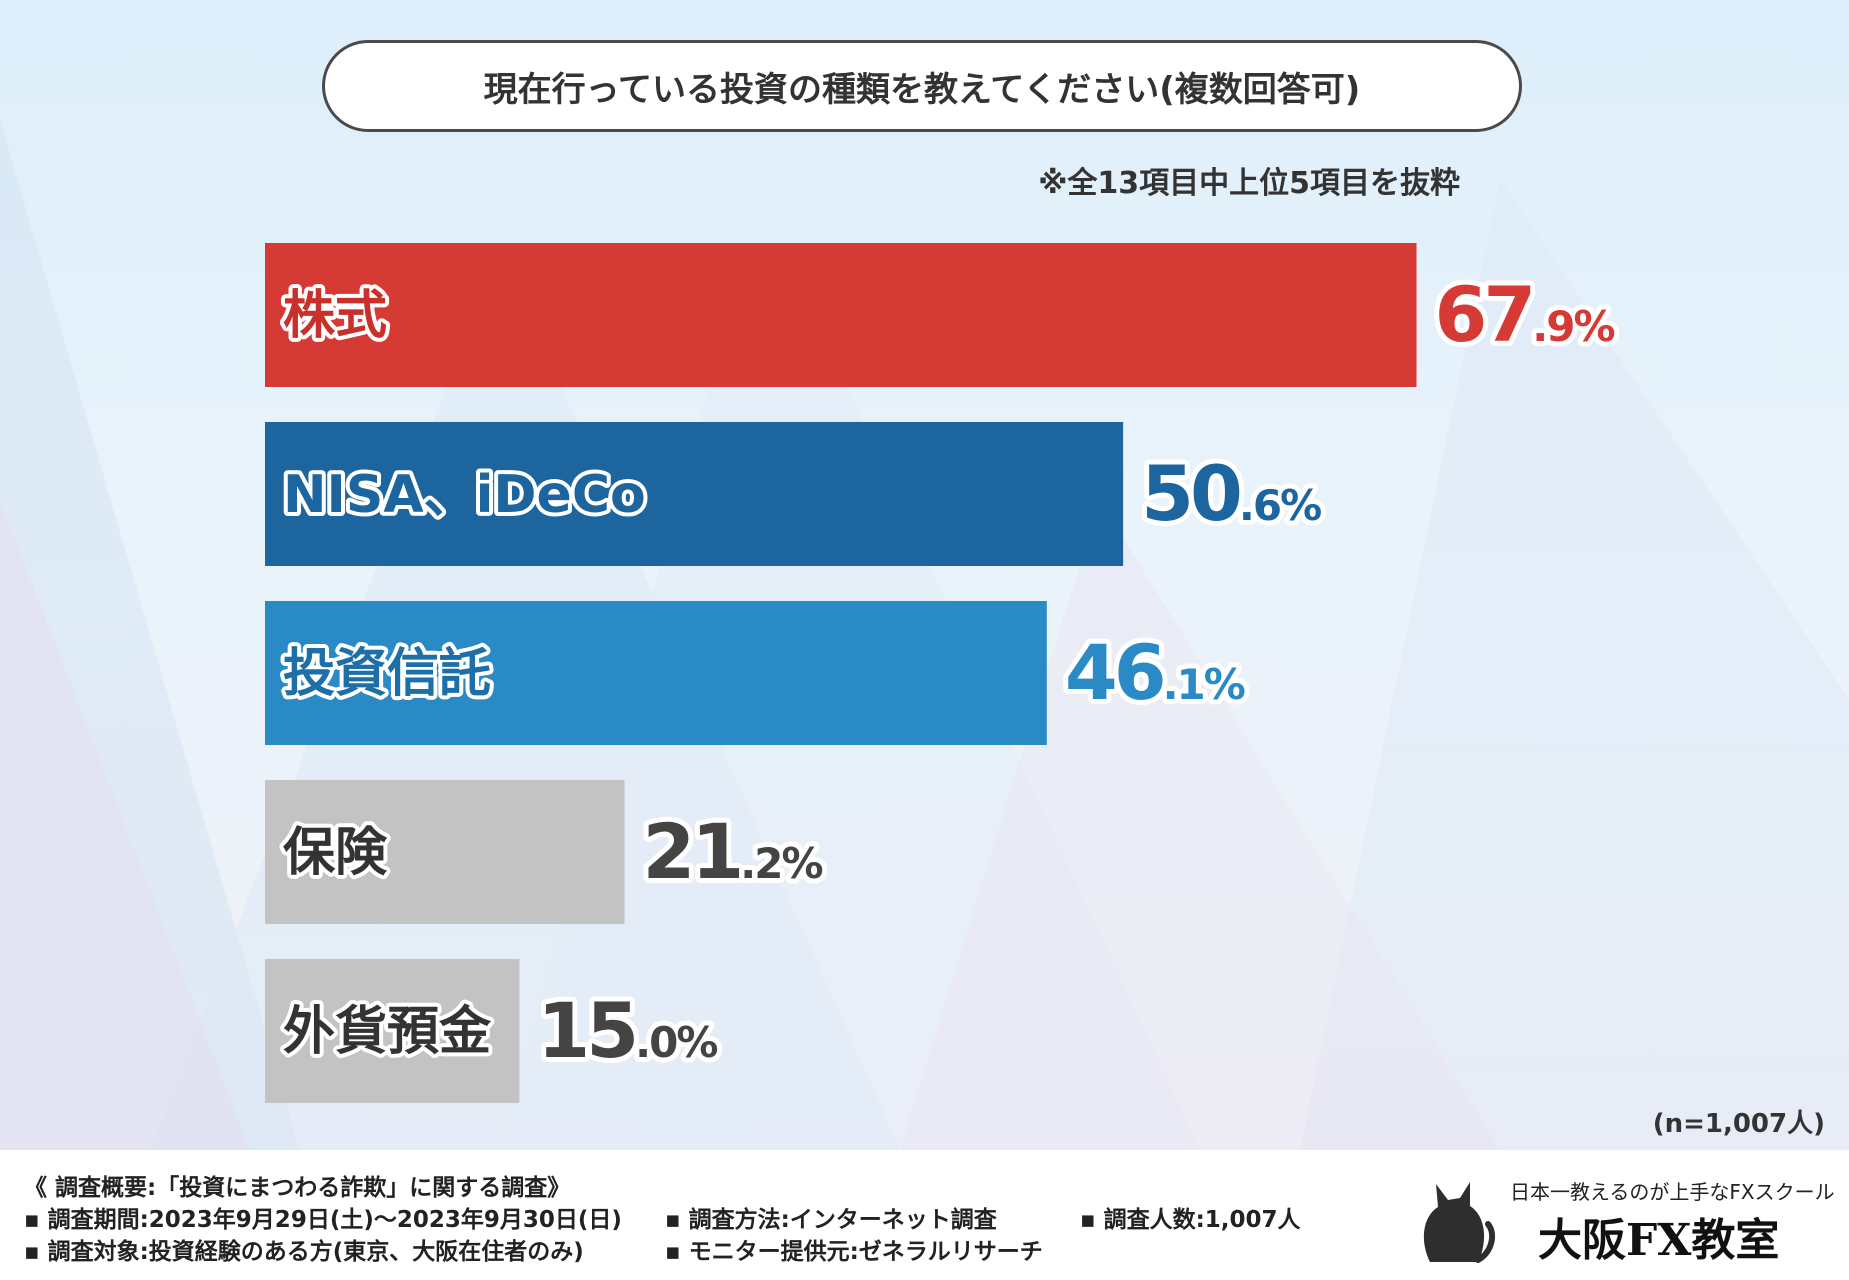 The width and height of the screenshot is (1849, 1280). I want to click on survey-count: ▪ 調査人数:1,007人, so click(1190, 1220).